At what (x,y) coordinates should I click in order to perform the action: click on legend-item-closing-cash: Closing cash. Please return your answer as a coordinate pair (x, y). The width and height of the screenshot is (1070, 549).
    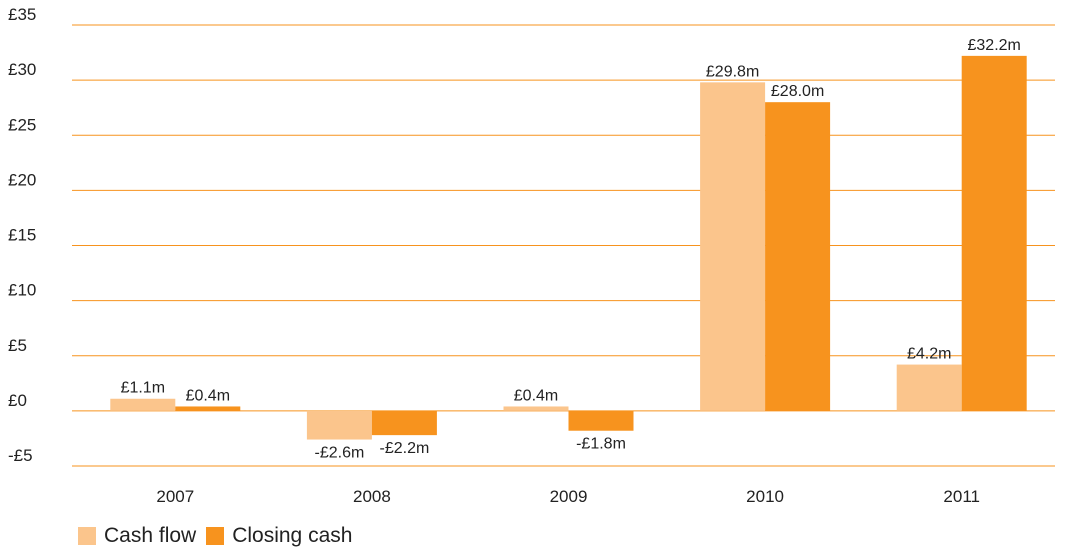
    Looking at the image, I should click on (279, 536).